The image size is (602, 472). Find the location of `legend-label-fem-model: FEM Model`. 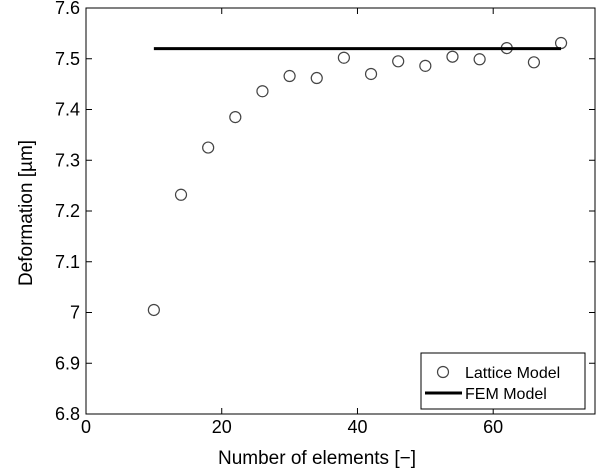

legend-label-fem-model: FEM Model is located at coordinates (506, 394).